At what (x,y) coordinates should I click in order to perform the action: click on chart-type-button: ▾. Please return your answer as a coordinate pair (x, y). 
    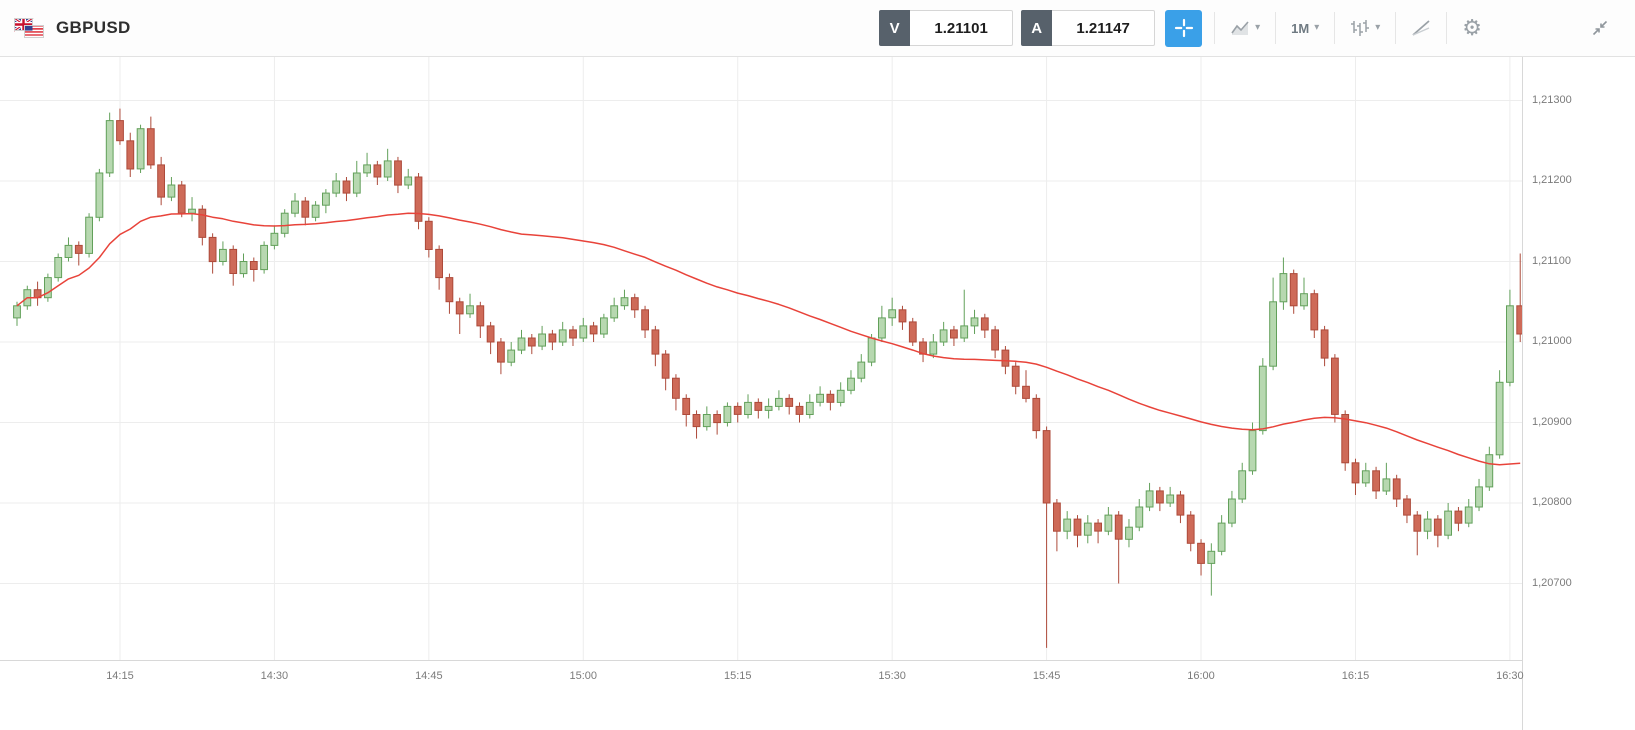
    Looking at the image, I should click on (1245, 28).